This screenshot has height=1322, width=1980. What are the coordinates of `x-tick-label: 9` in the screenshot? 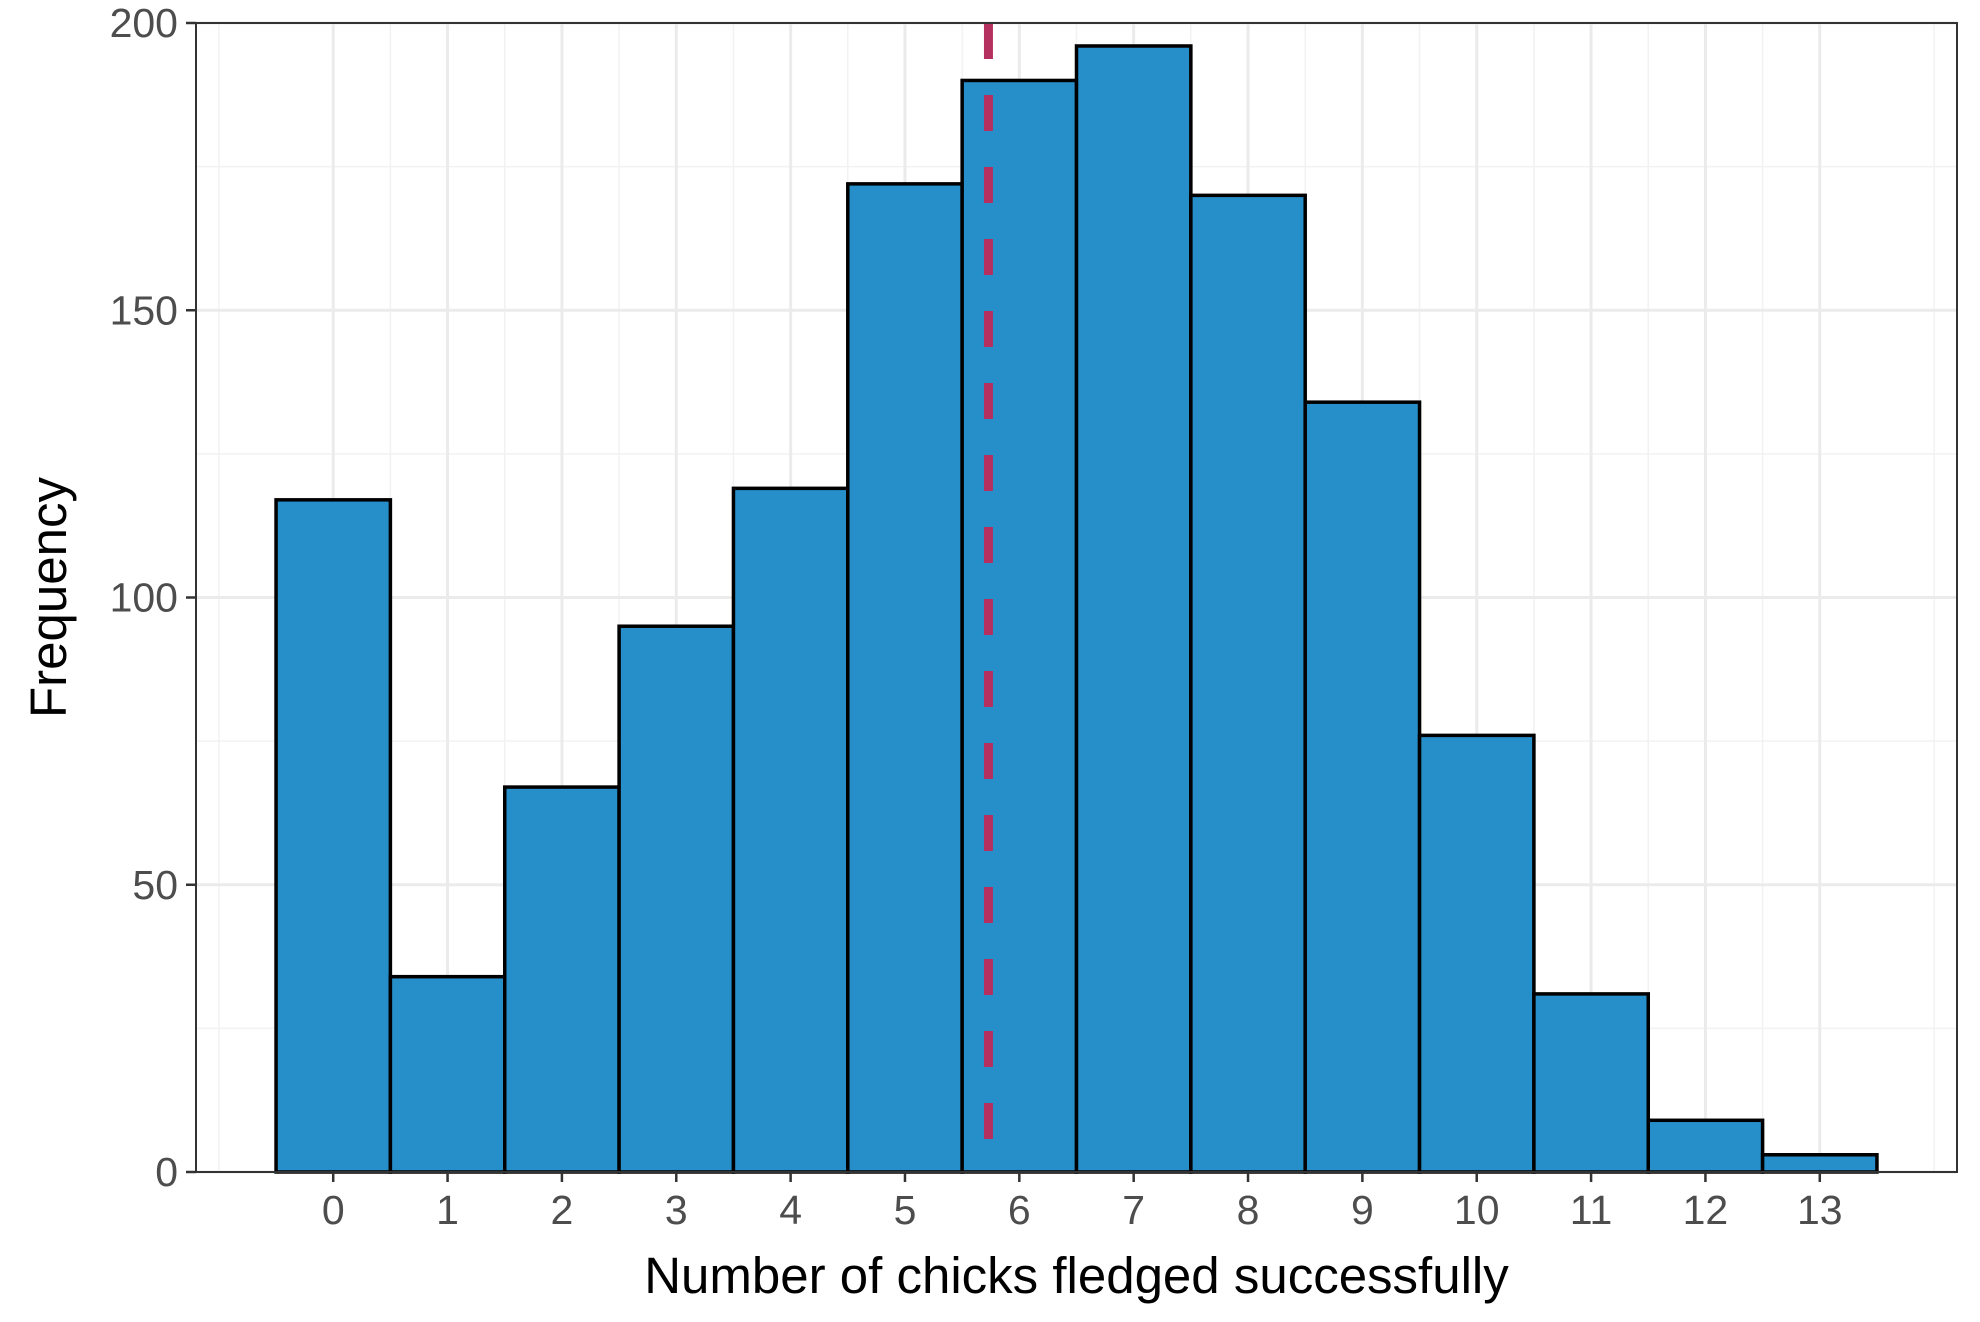 It's located at (1362, 1210).